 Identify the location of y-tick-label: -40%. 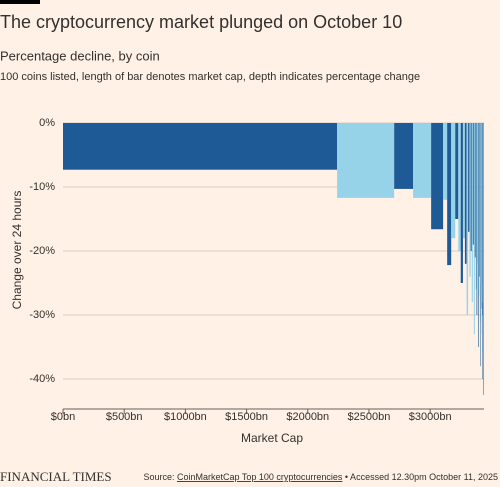
(42, 379).